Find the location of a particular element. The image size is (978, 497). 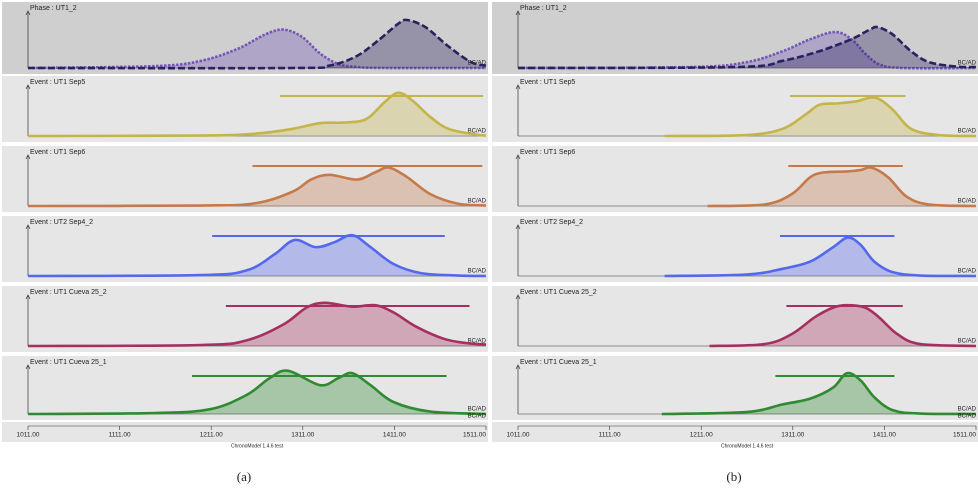

caption: (b) is located at coordinates (733, 476).